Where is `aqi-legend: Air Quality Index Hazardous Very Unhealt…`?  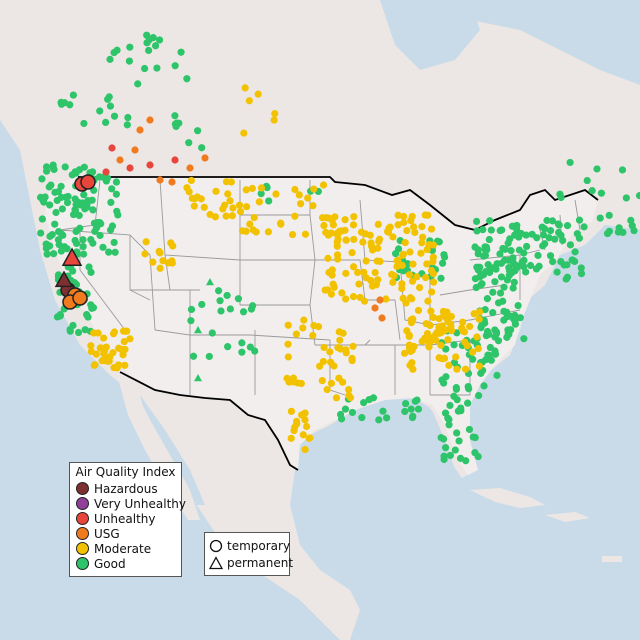 aqi-legend: Air Quality Index Hazardous Very Unhealt… is located at coordinates (127, 519).